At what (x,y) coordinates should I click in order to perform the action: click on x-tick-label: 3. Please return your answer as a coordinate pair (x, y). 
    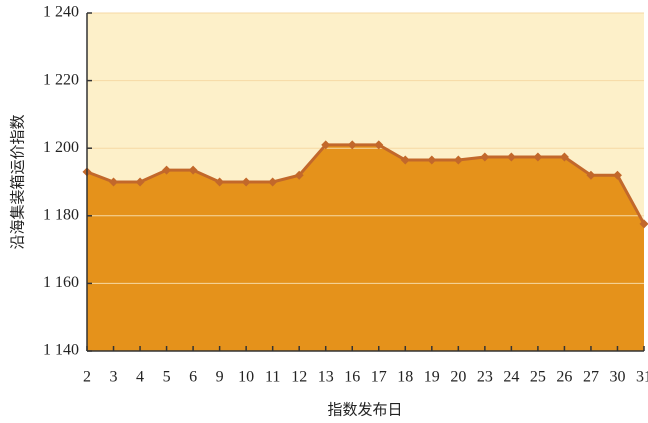
    Looking at the image, I should click on (114, 377).